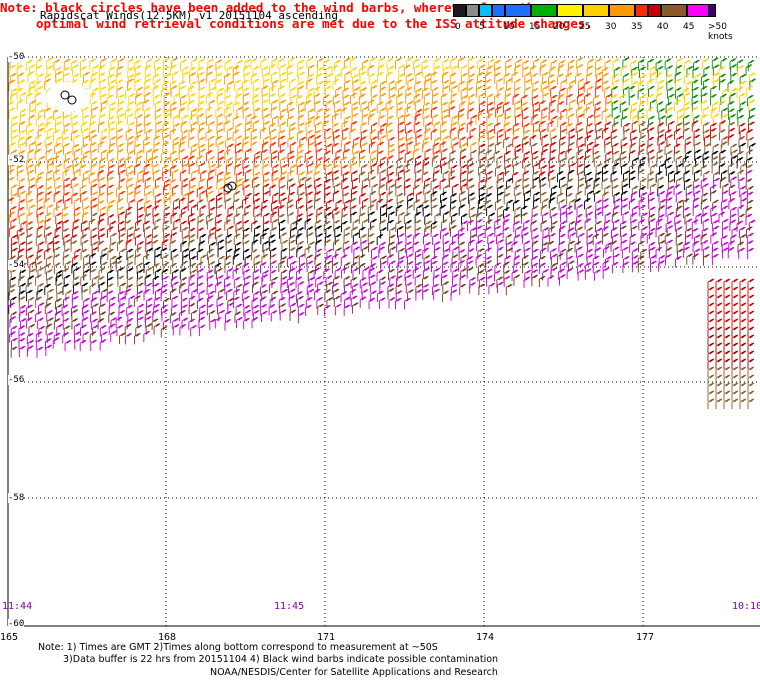 The height and width of the screenshot is (688, 760). I want to click on legend-label-20: 20, so click(559, 27).